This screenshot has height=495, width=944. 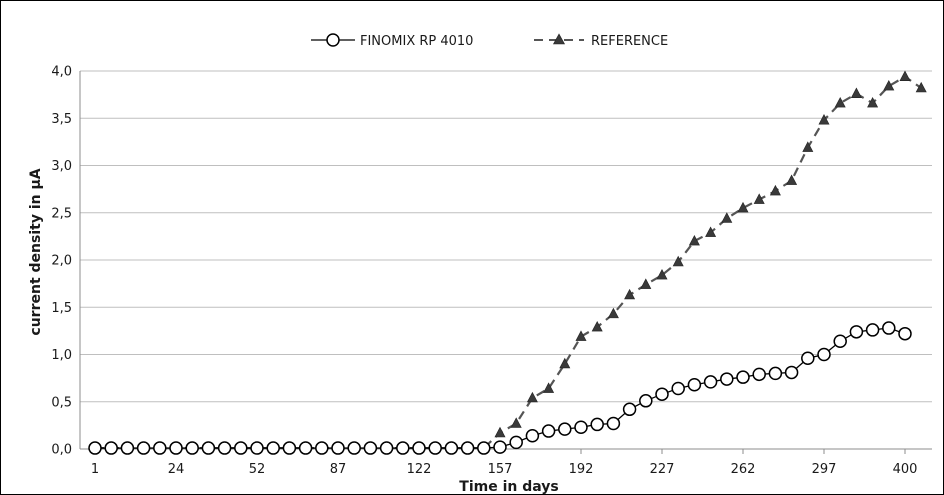 I want to click on legend-item-finomix: FINOMIX RP 4010, so click(x=392, y=41).